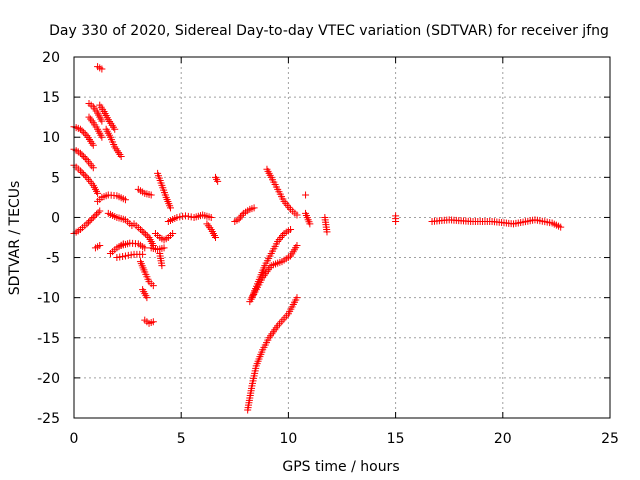 The image size is (640, 480). I want to click on x-tick-label: 0, so click(74, 439).